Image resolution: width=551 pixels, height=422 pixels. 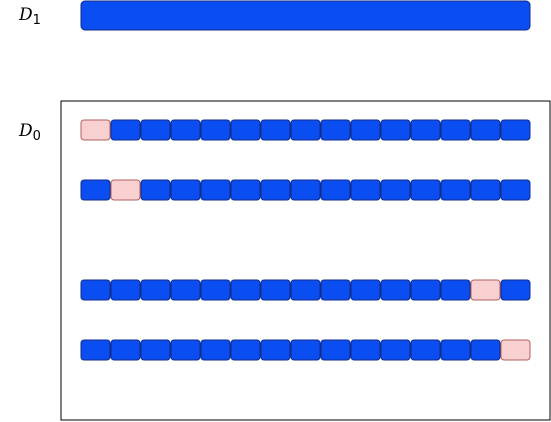 I want to click on d1-label: D1, so click(x=29, y=16).